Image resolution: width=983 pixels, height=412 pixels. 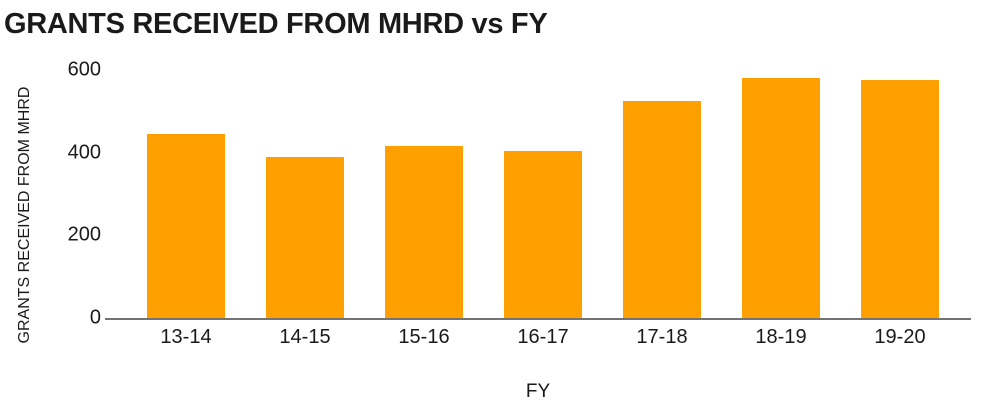 I want to click on x-tick-label: 15-16, so click(x=424, y=337).